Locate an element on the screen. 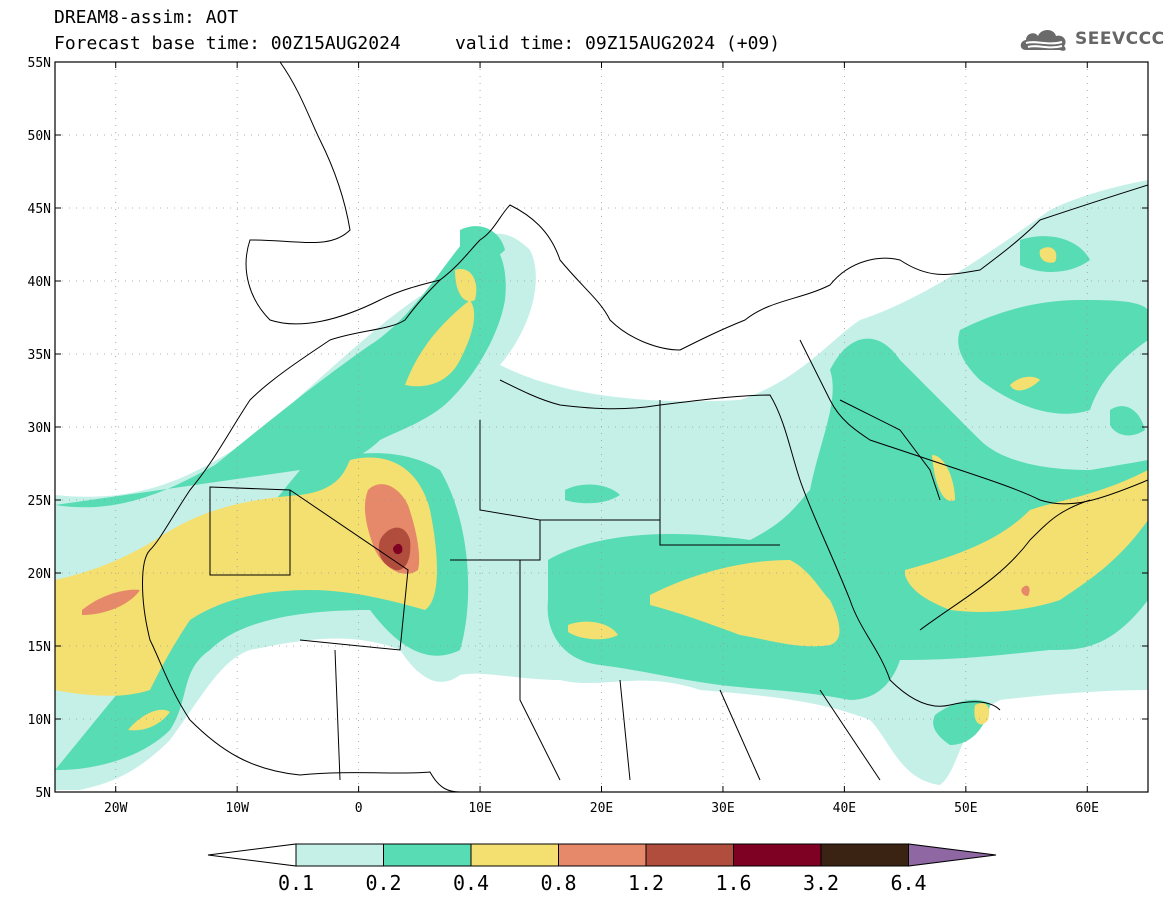 The height and width of the screenshot is (905, 1165). colorbar-label: 1.6 is located at coordinates (733, 883).